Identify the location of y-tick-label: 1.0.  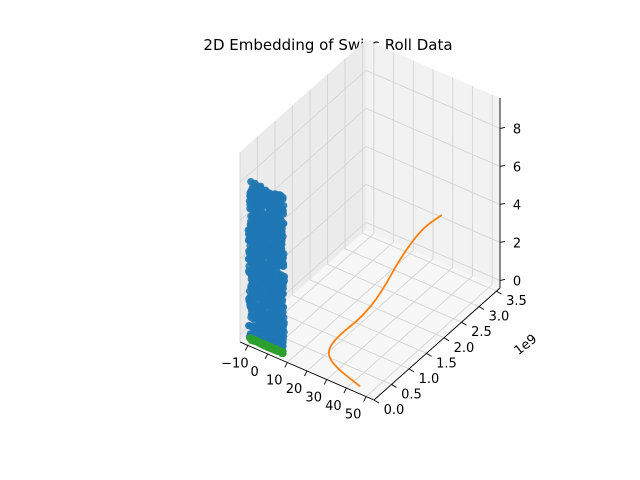
(429, 379).